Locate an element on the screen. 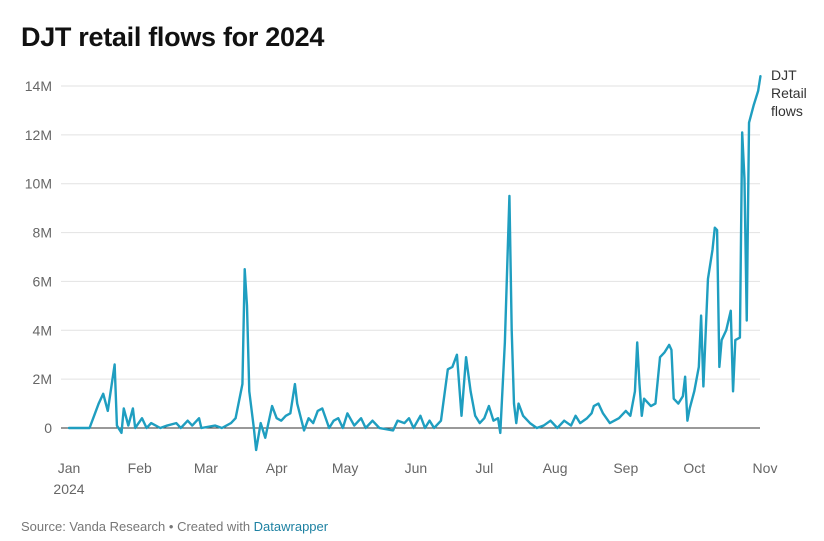 The image size is (824, 541). x-tick-label: Aug is located at coordinates (555, 468).